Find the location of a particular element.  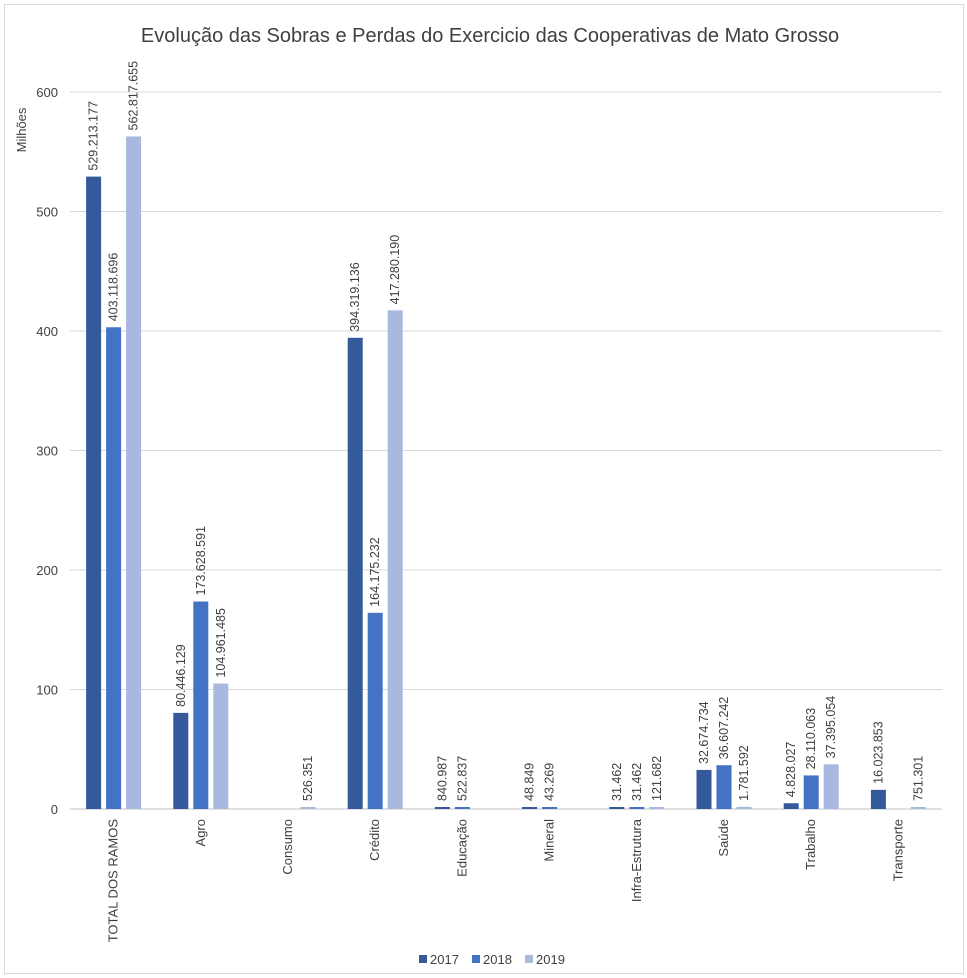

x-tick-label: Infra-Estrutura is located at coordinates (636, 860).